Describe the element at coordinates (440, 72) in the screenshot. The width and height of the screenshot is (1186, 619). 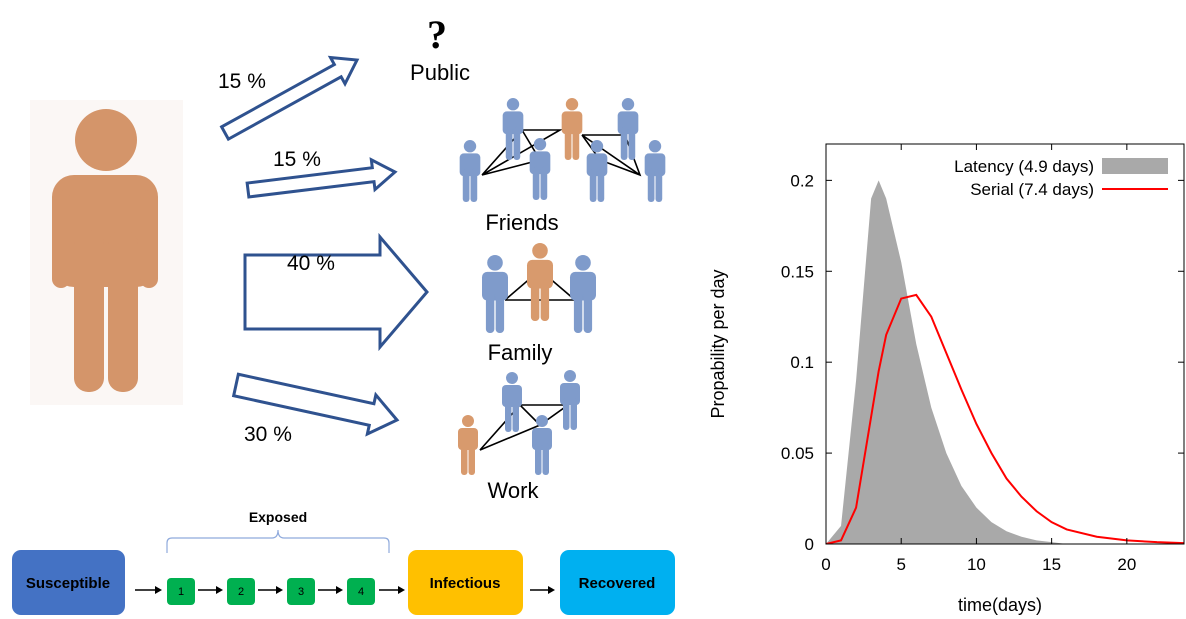
I see `destination-label: Public` at that location.